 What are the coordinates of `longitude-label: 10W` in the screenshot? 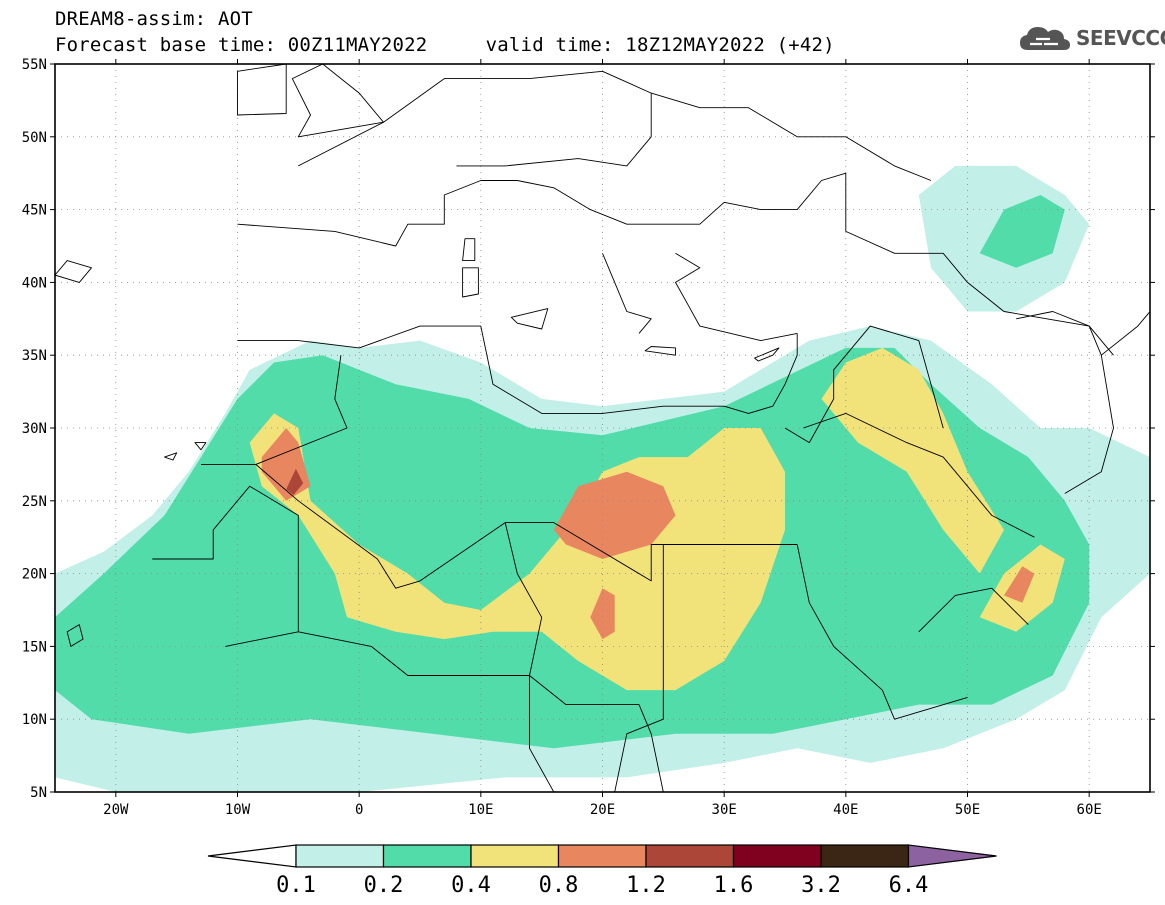 It's located at (238, 810).